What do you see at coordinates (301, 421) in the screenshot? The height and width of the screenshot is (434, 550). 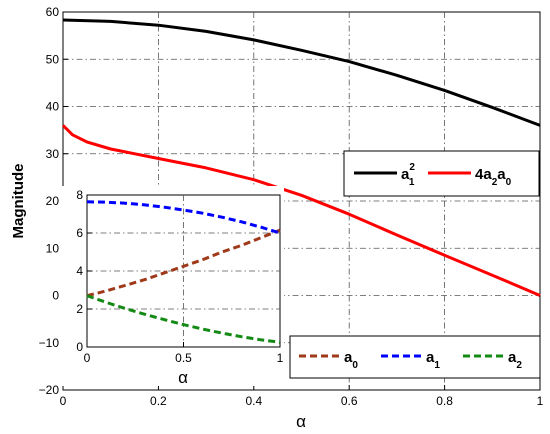 I see `main-x-axis-label: α` at bounding box center [301, 421].